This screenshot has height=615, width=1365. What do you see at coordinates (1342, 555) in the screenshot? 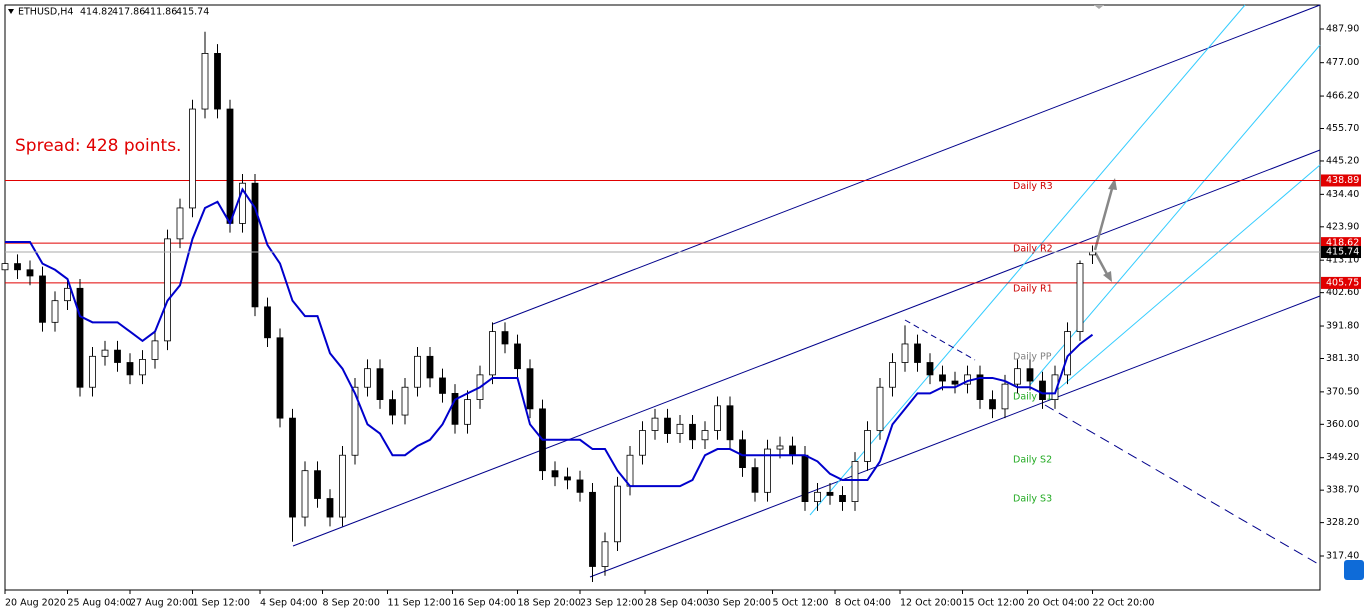
I see `y-tick-label: 317.40` at bounding box center [1342, 555].